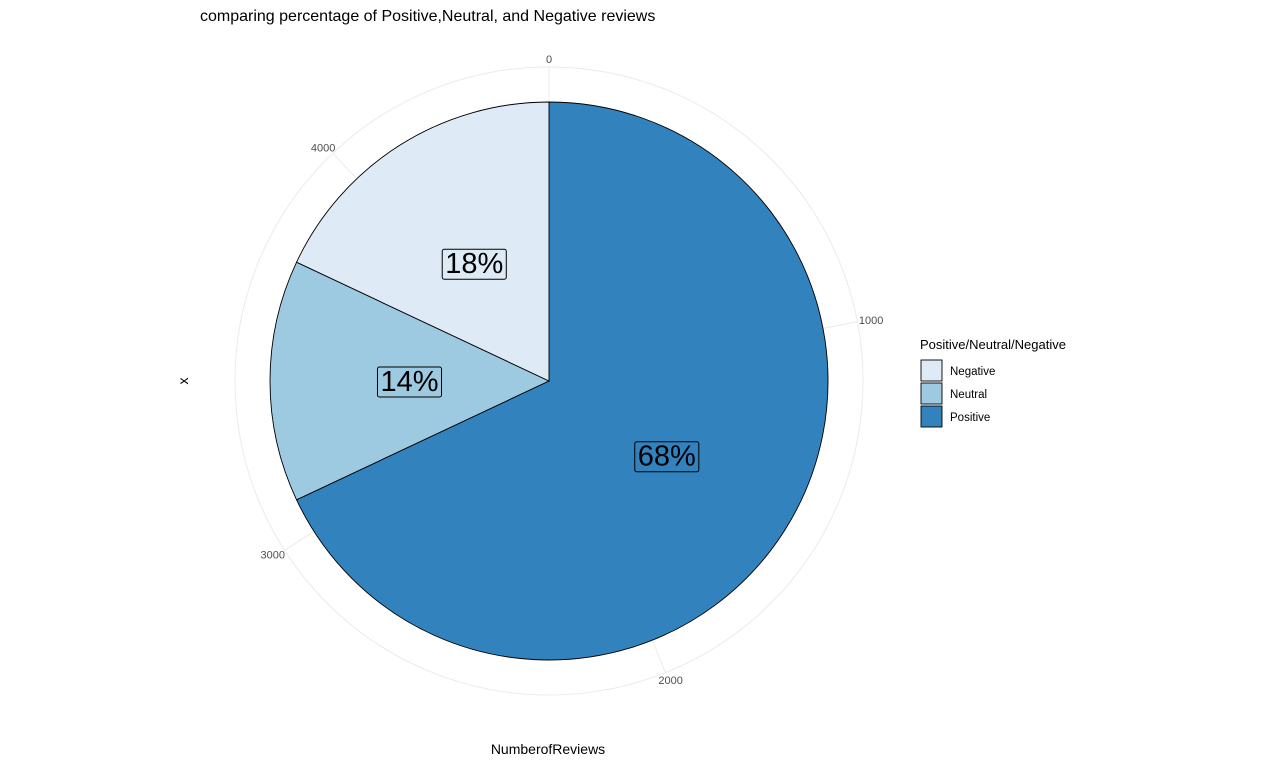 The width and height of the screenshot is (1264, 765). I want to click on radial-tick-label: 3000, so click(273, 556).